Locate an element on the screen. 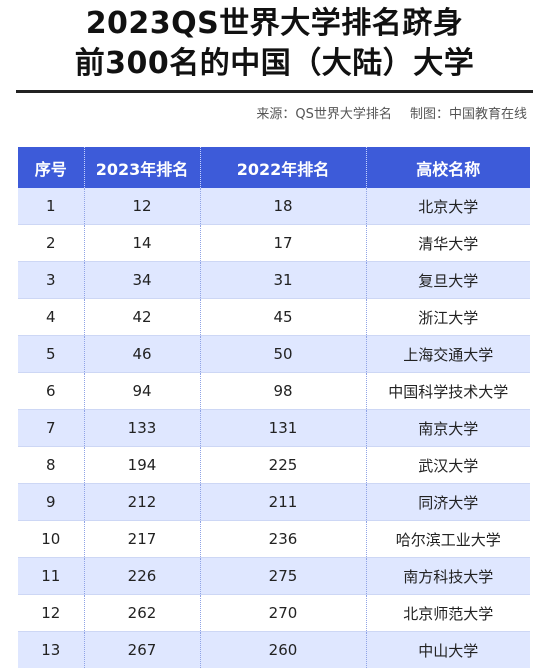  cell-rank-2022: 260 is located at coordinates (283, 650).